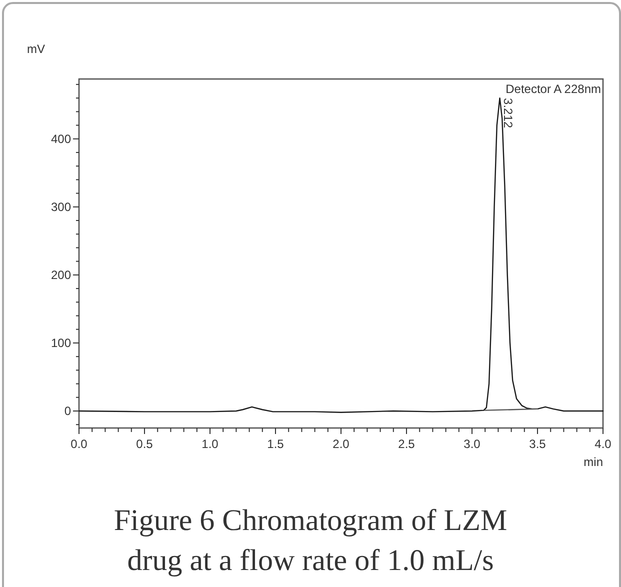 The height and width of the screenshot is (587, 621). I want to click on x-tick-label: 3.5, so click(537, 444).